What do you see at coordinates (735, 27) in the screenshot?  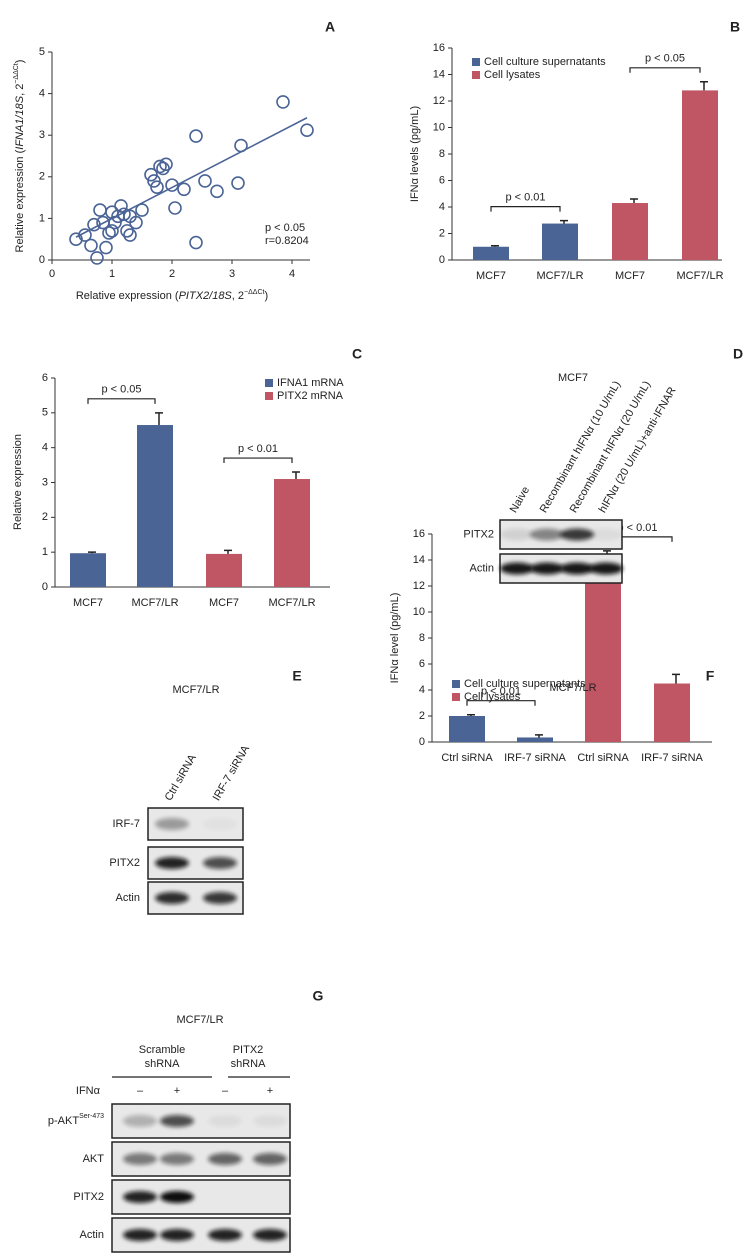 I see `panel-letter: B` at bounding box center [735, 27].